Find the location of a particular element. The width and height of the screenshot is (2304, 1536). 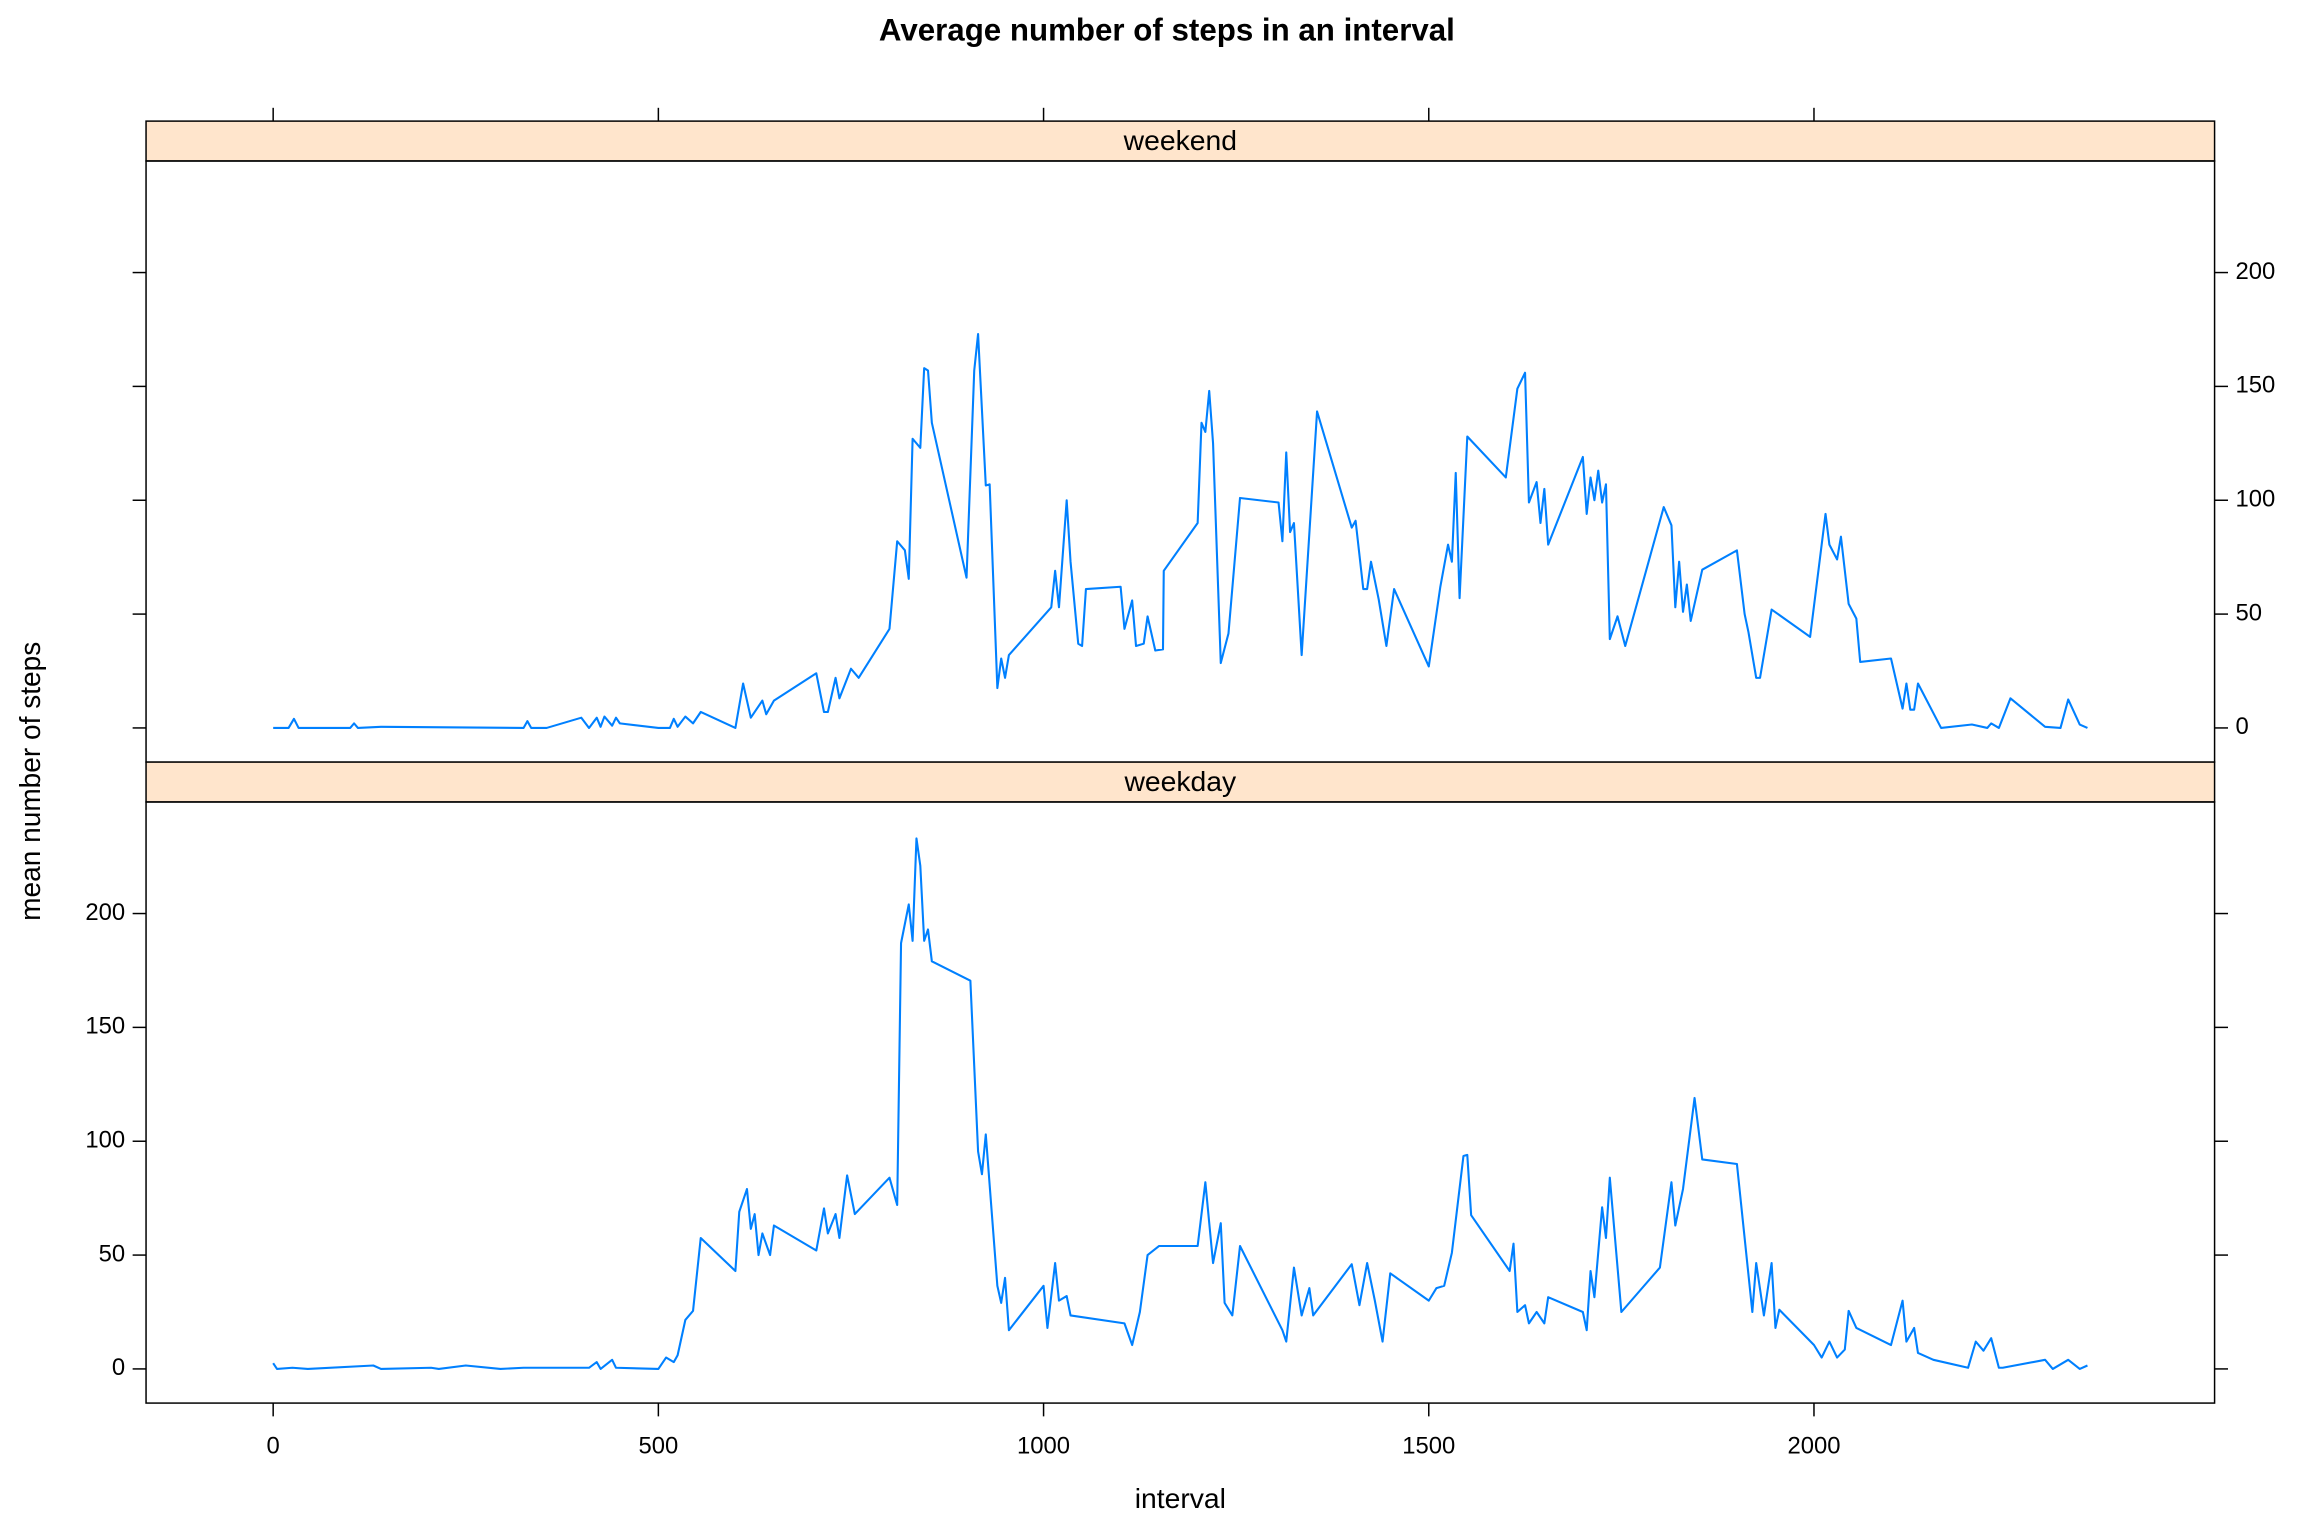

x-tick-label: 0 is located at coordinates (273, 1447).